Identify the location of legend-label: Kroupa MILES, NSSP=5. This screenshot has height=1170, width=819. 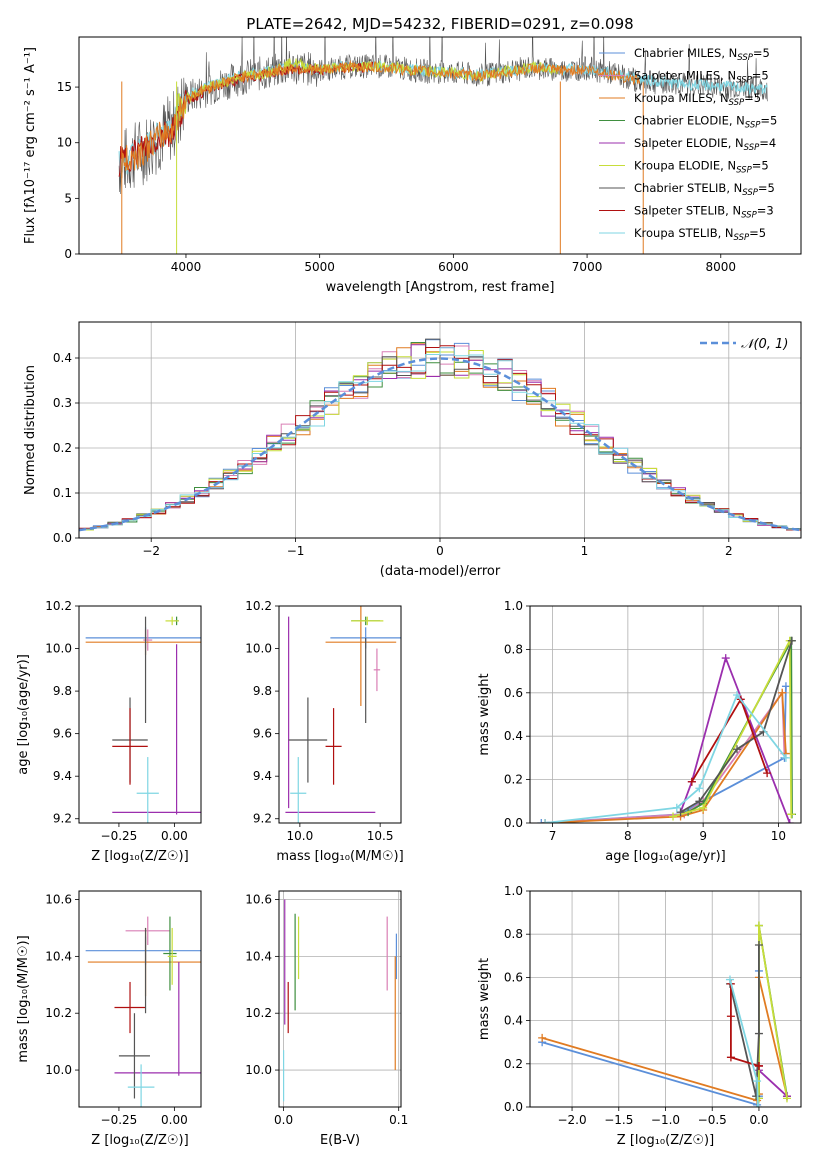
(697, 99).